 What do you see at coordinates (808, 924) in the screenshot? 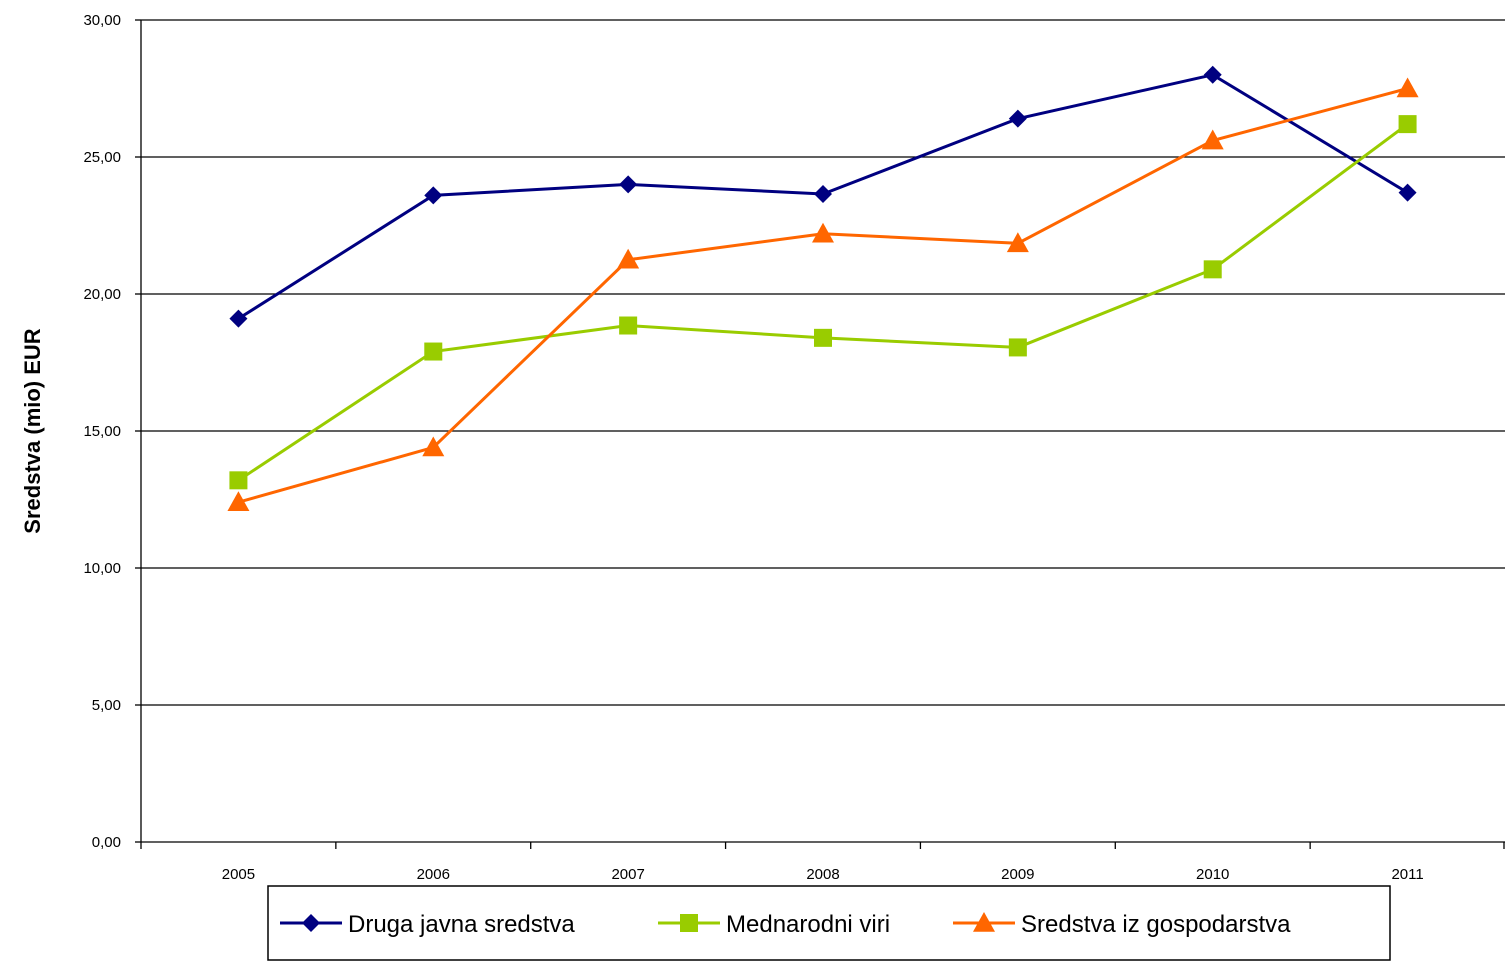
I see `legend-label-1: Mednarodni viri` at bounding box center [808, 924].